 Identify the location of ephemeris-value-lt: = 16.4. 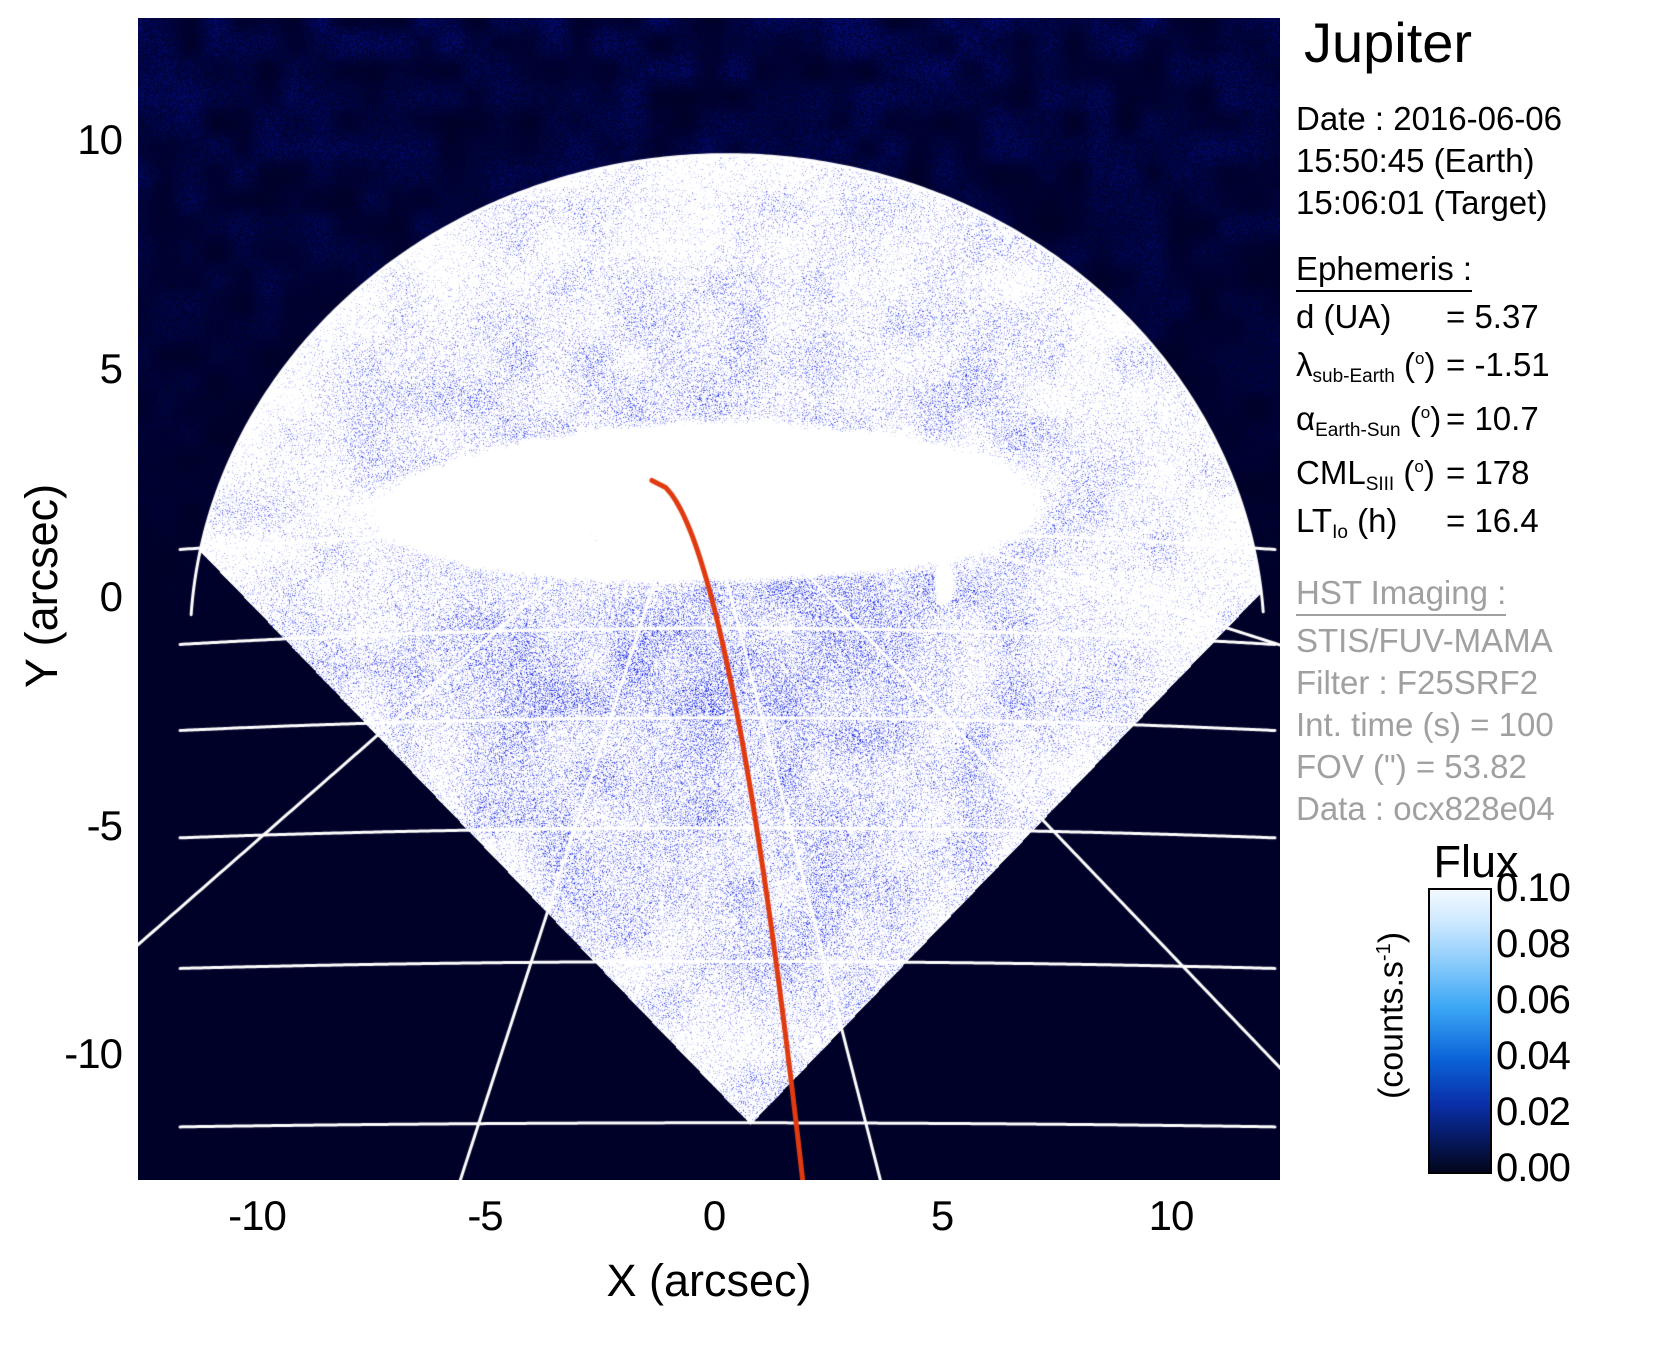
(1492, 520).